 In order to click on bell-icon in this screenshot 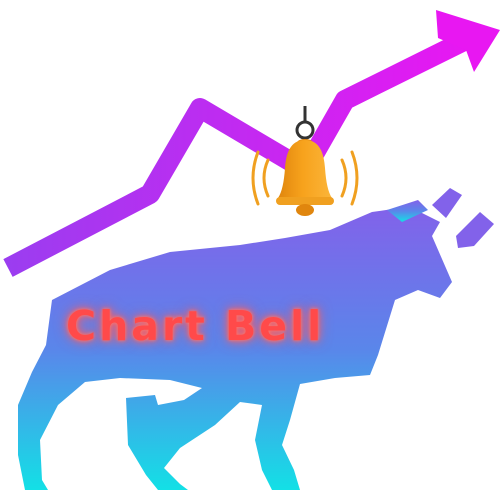, I will do `click(305, 161)`.